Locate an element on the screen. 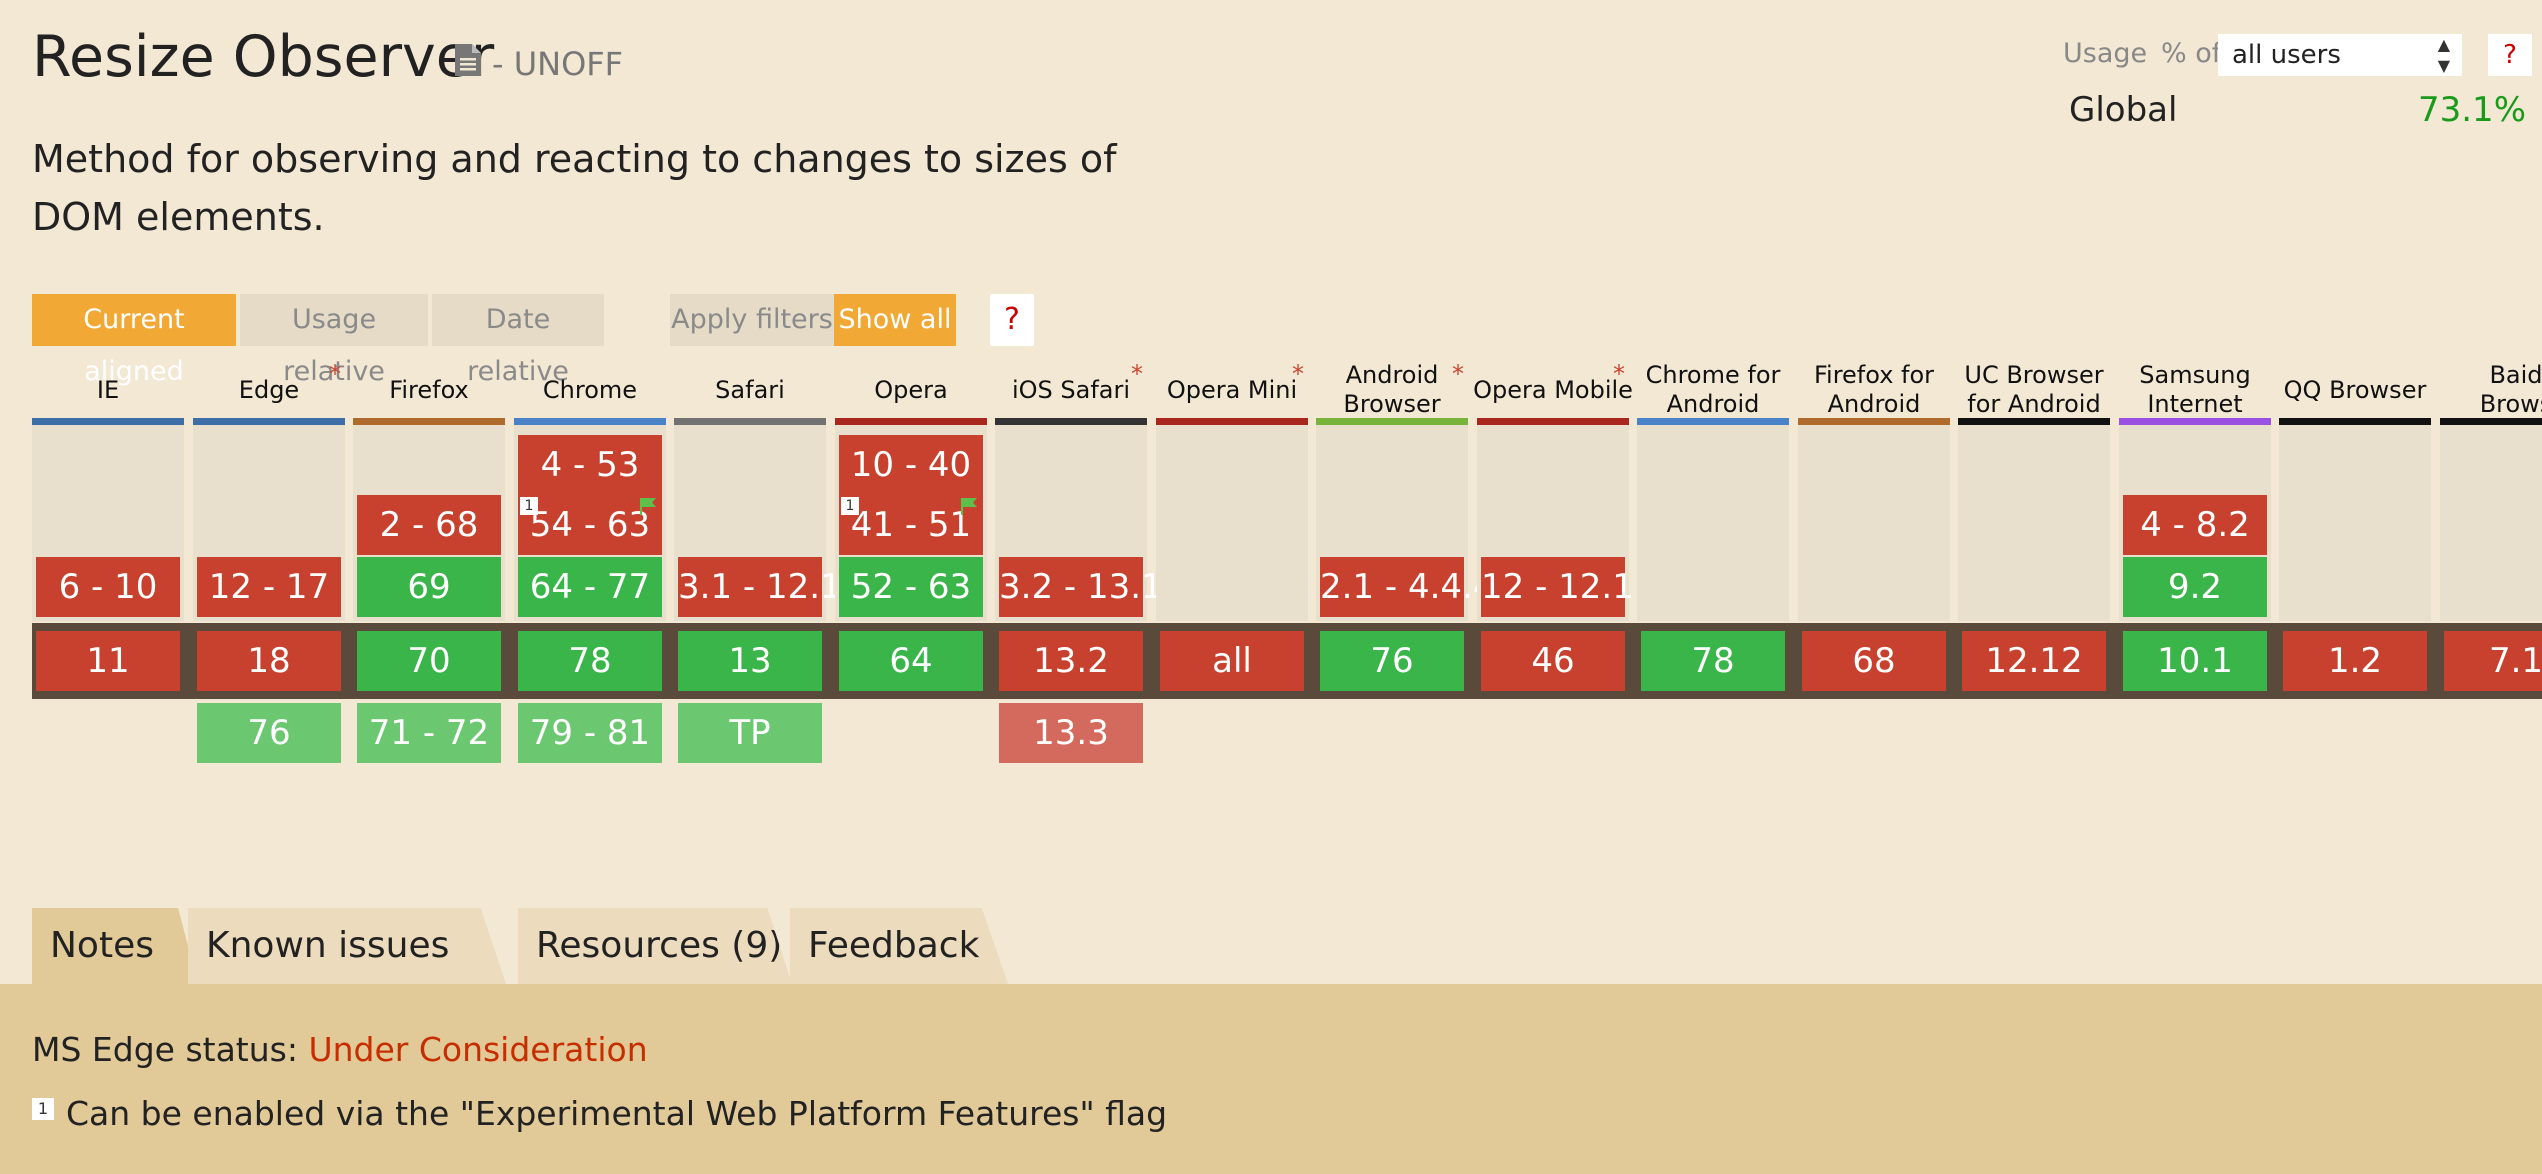 The width and height of the screenshot is (2542, 1174). tab-resources: Resources (9) is located at coordinates (655, 946).